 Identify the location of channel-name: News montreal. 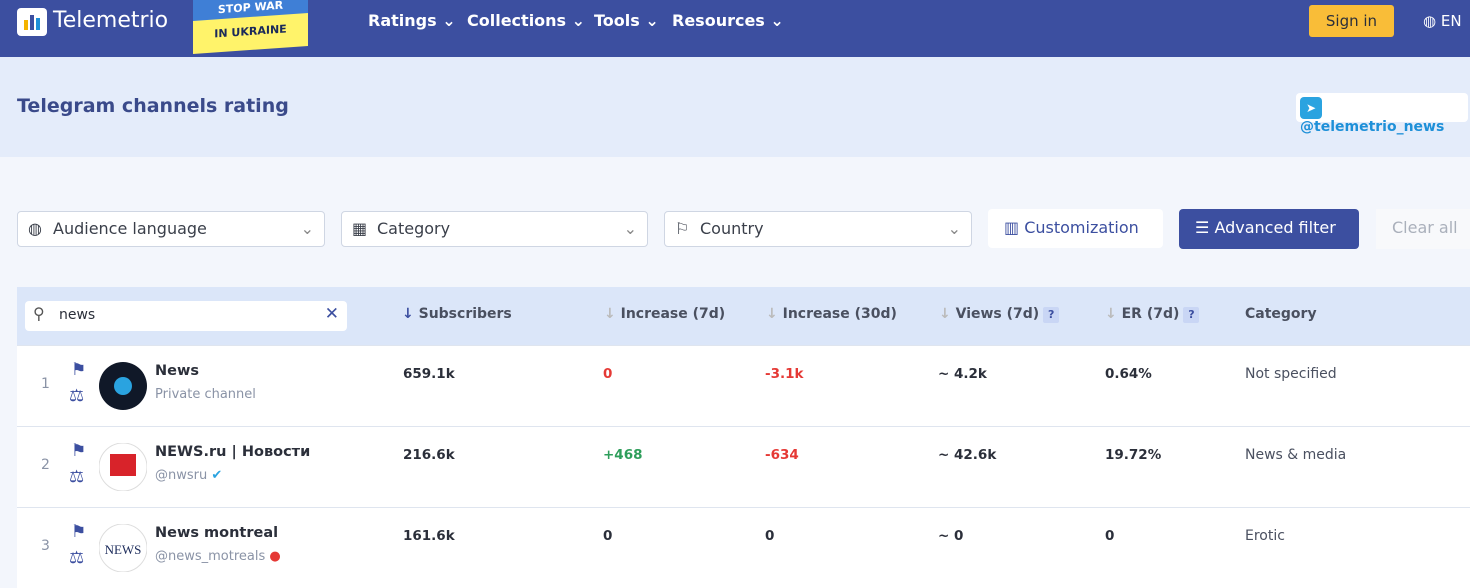
(217, 533).